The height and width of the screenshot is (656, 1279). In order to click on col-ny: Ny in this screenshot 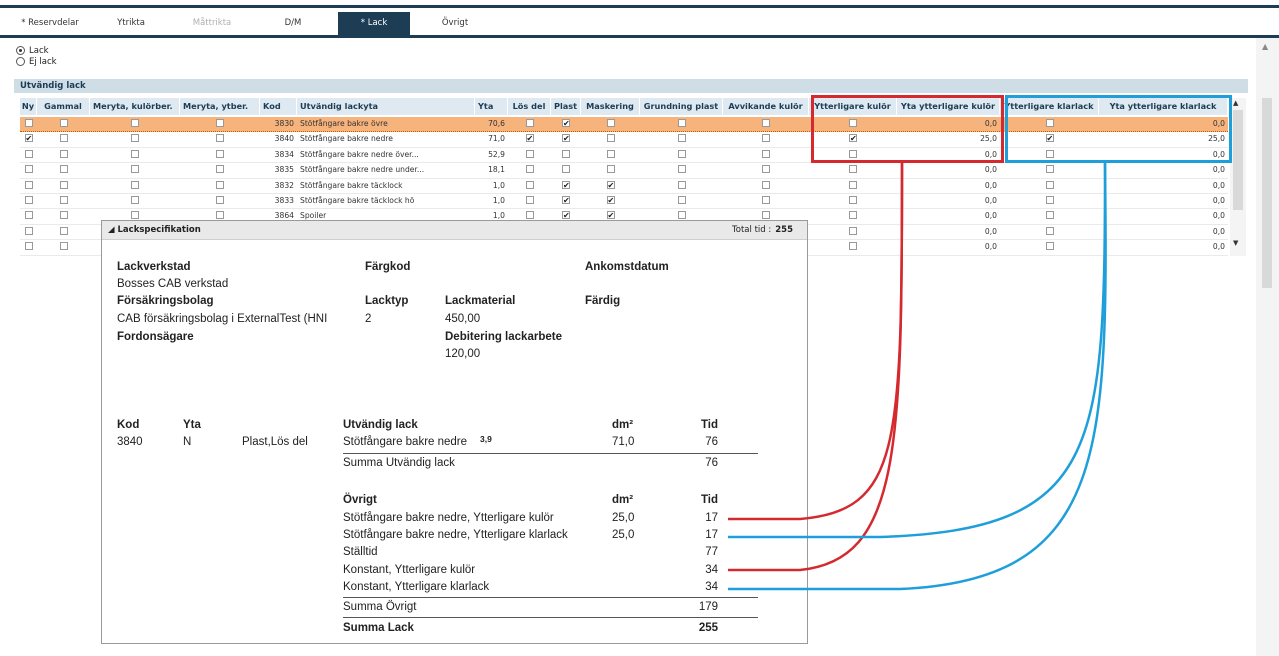, I will do `click(28, 106)`.